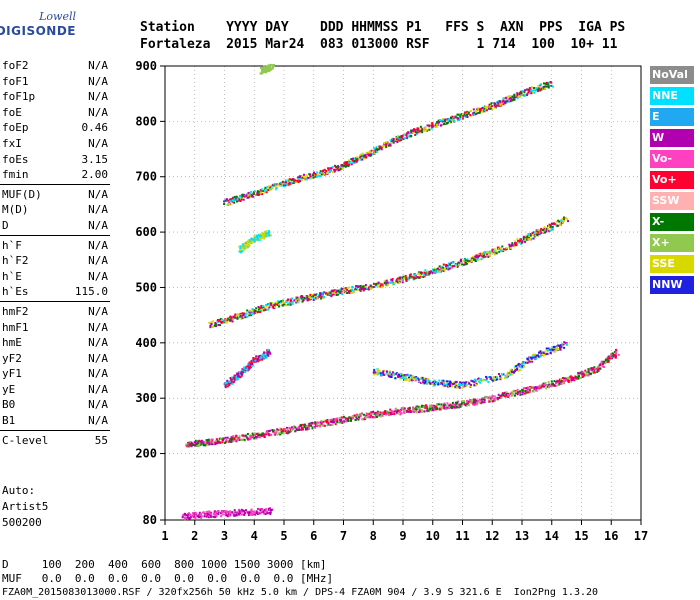 This screenshot has width=700, height=600. What do you see at coordinates (641, 536) in the screenshot?
I see `x-tick-label: 17` at bounding box center [641, 536].